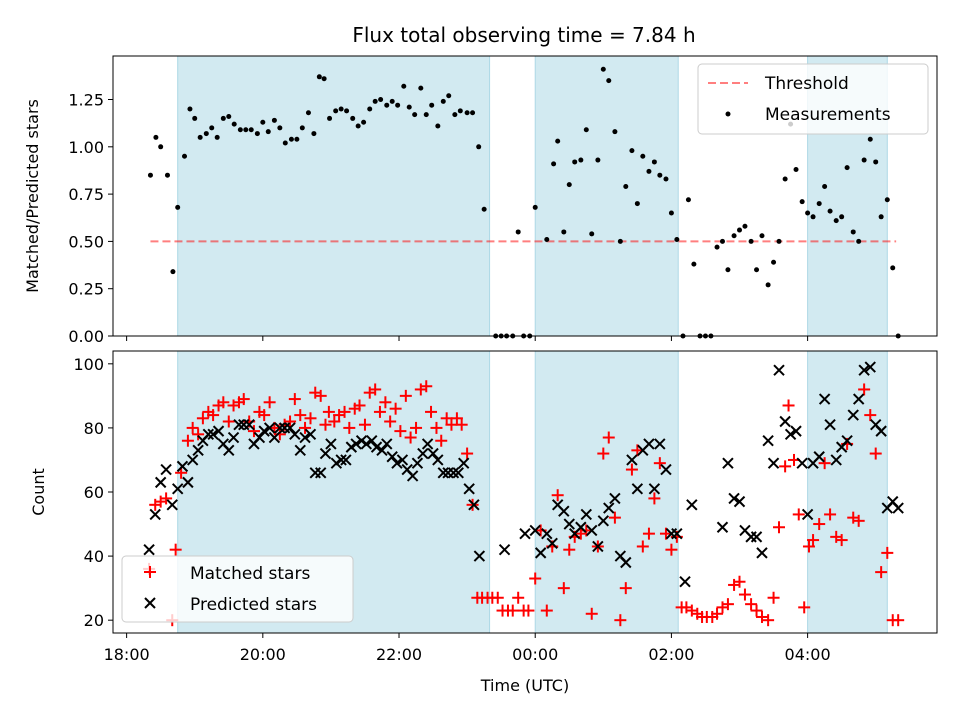 The image size is (960, 720). Describe the element at coordinates (813, 99) in the screenshot. I see `ratio-legend: Threshold Measurements` at that location.